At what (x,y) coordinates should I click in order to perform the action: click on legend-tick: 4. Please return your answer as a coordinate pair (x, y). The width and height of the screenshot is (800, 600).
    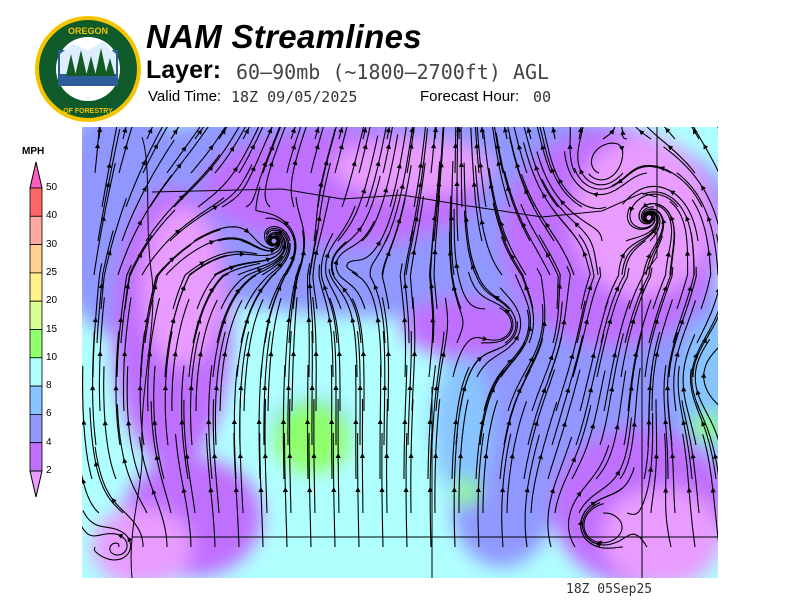
    Looking at the image, I should click on (49, 442).